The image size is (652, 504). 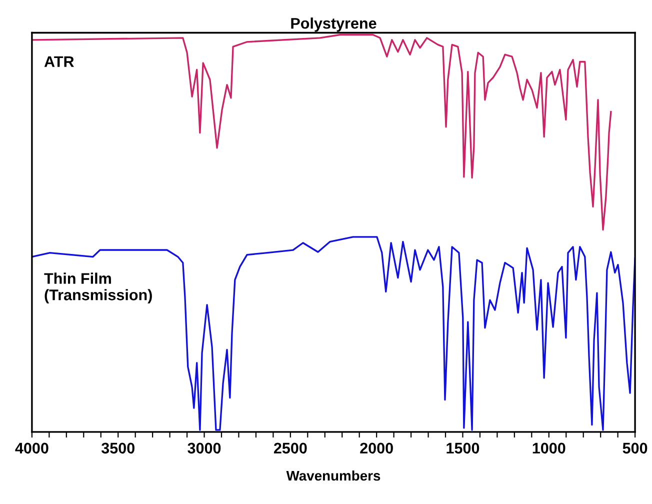 I want to click on x-tick-label: 1500, so click(x=463, y=448).